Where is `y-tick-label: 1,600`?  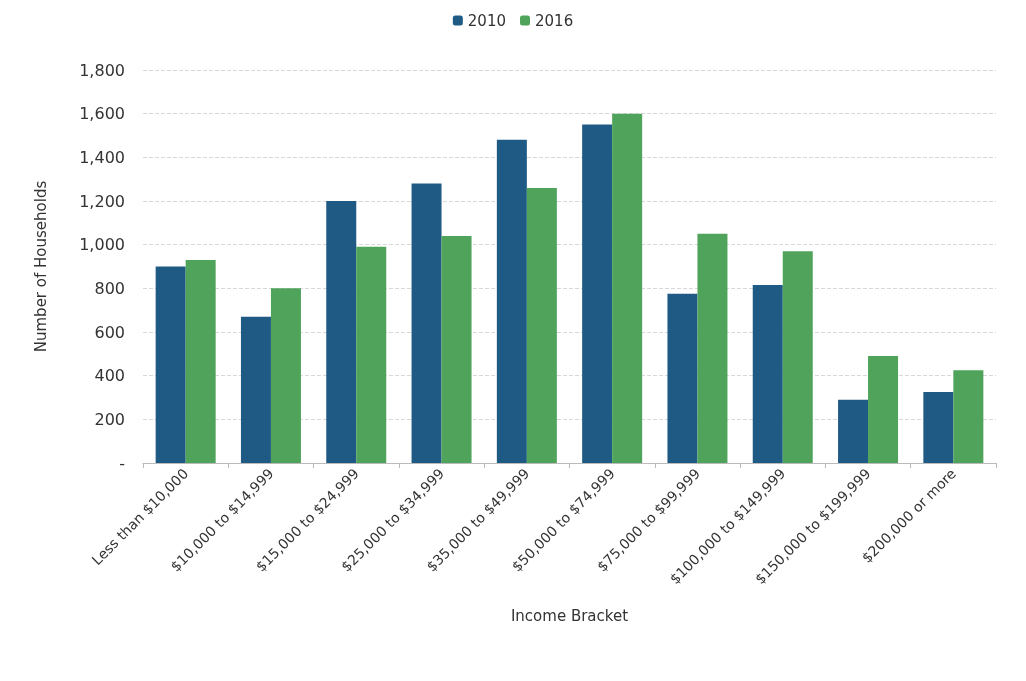
y-tick-label: 1,600 is located at coordinates (102, 114).